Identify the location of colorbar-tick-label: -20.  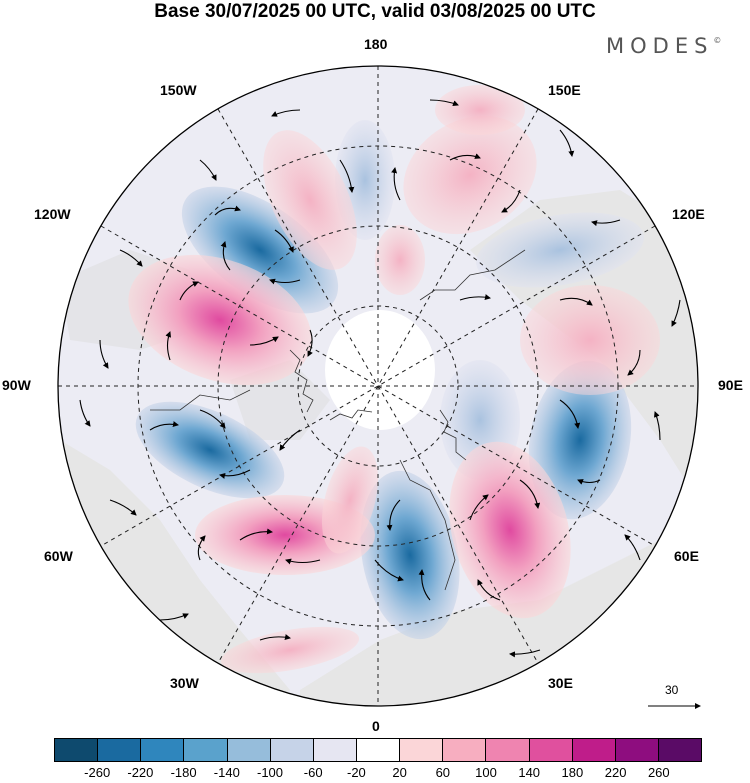
(356, 772).